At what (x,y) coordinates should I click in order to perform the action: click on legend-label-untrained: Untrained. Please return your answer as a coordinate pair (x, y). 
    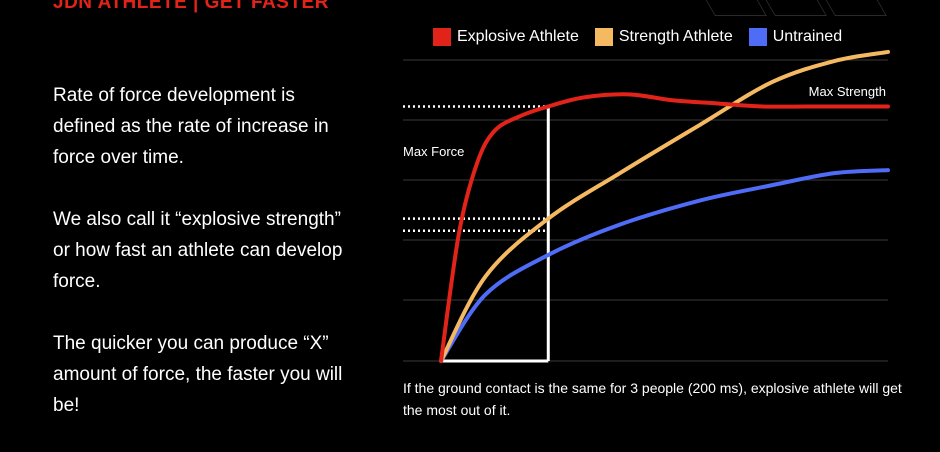
    Looking at the image, I should click on (807, 36).